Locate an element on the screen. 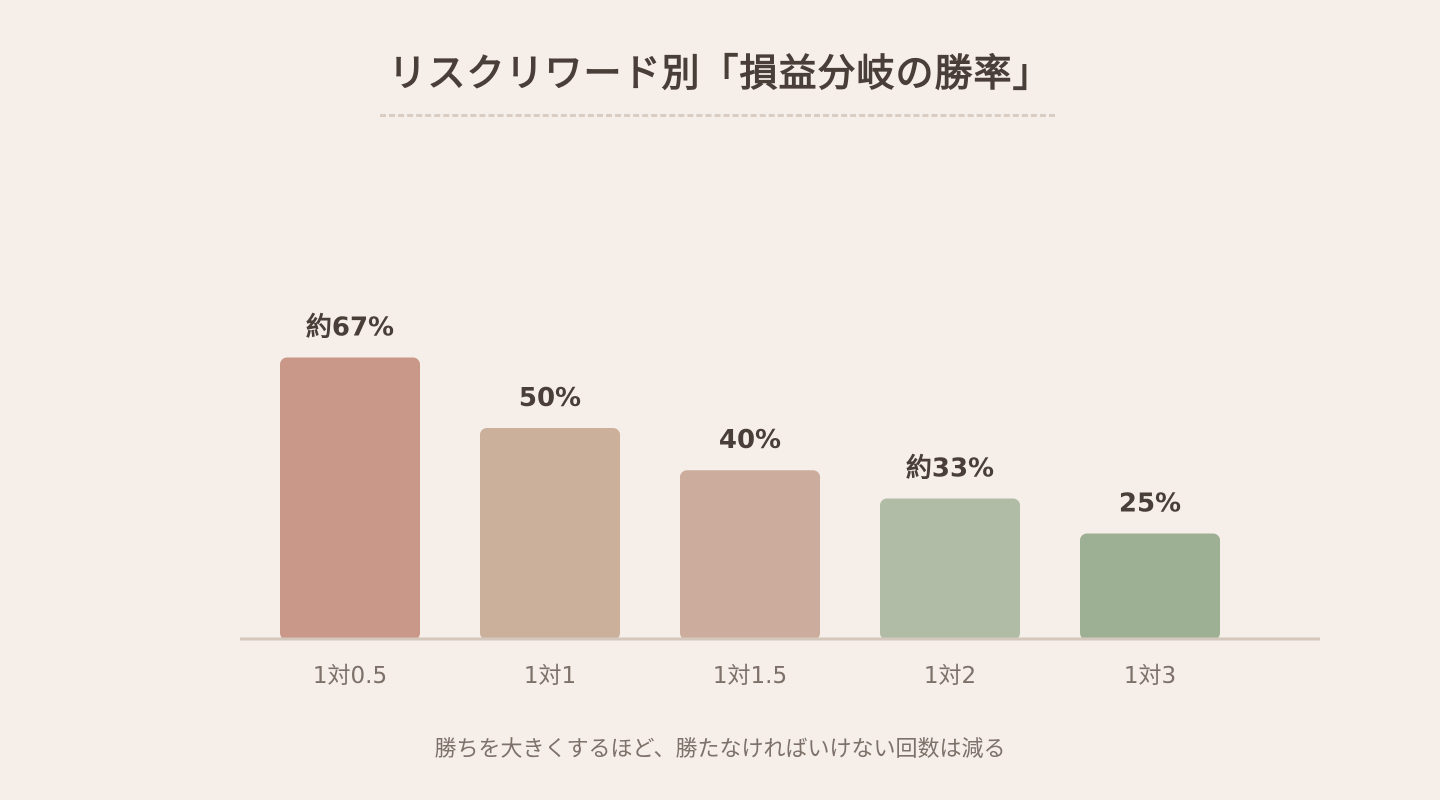 Image resolution: width=1440 pixels, height=800 pixels. x-tick-label-2: 1対1 is located at coordinates (550, 676).